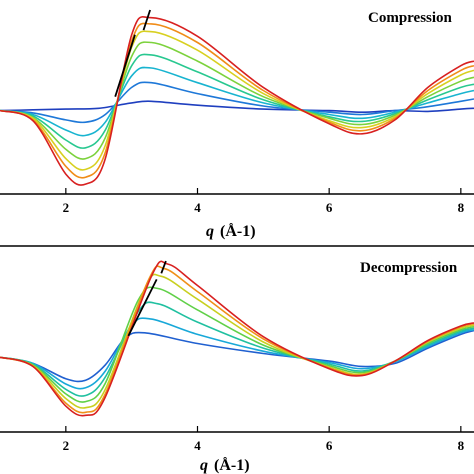  I want to click on panel-title: Decompression, so click(409, 268).